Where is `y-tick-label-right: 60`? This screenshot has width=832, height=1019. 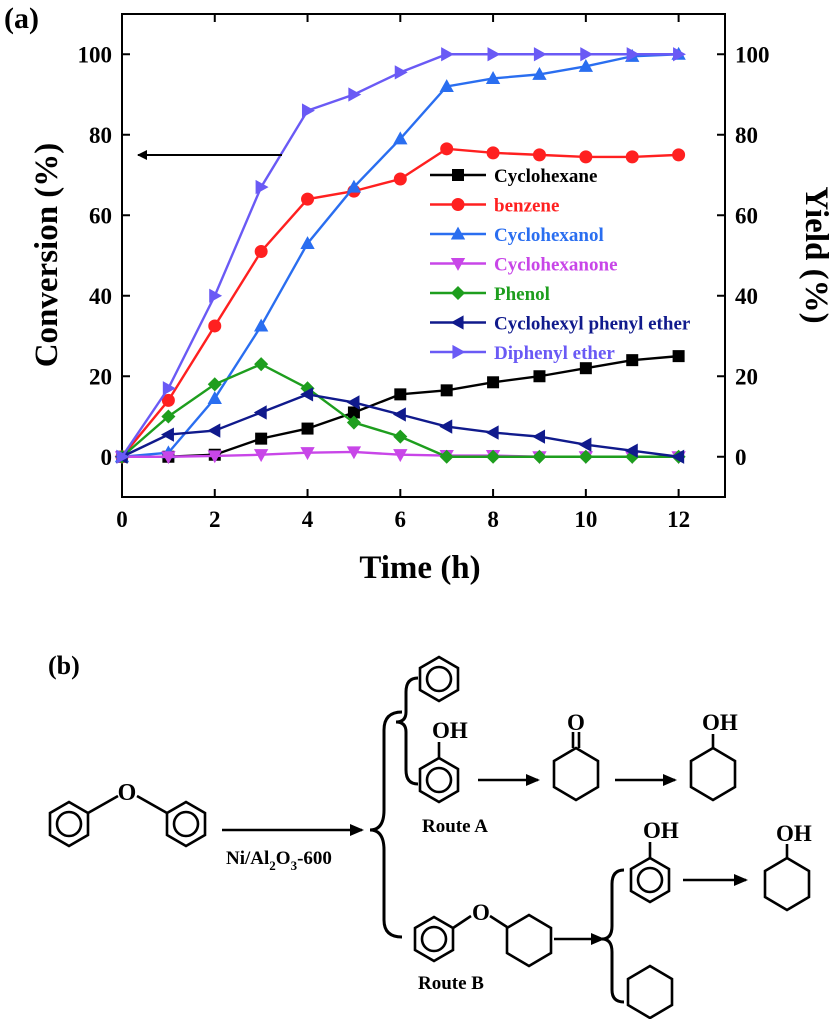
y-tick-label-right: 60 is located at coordinates (746, 215).